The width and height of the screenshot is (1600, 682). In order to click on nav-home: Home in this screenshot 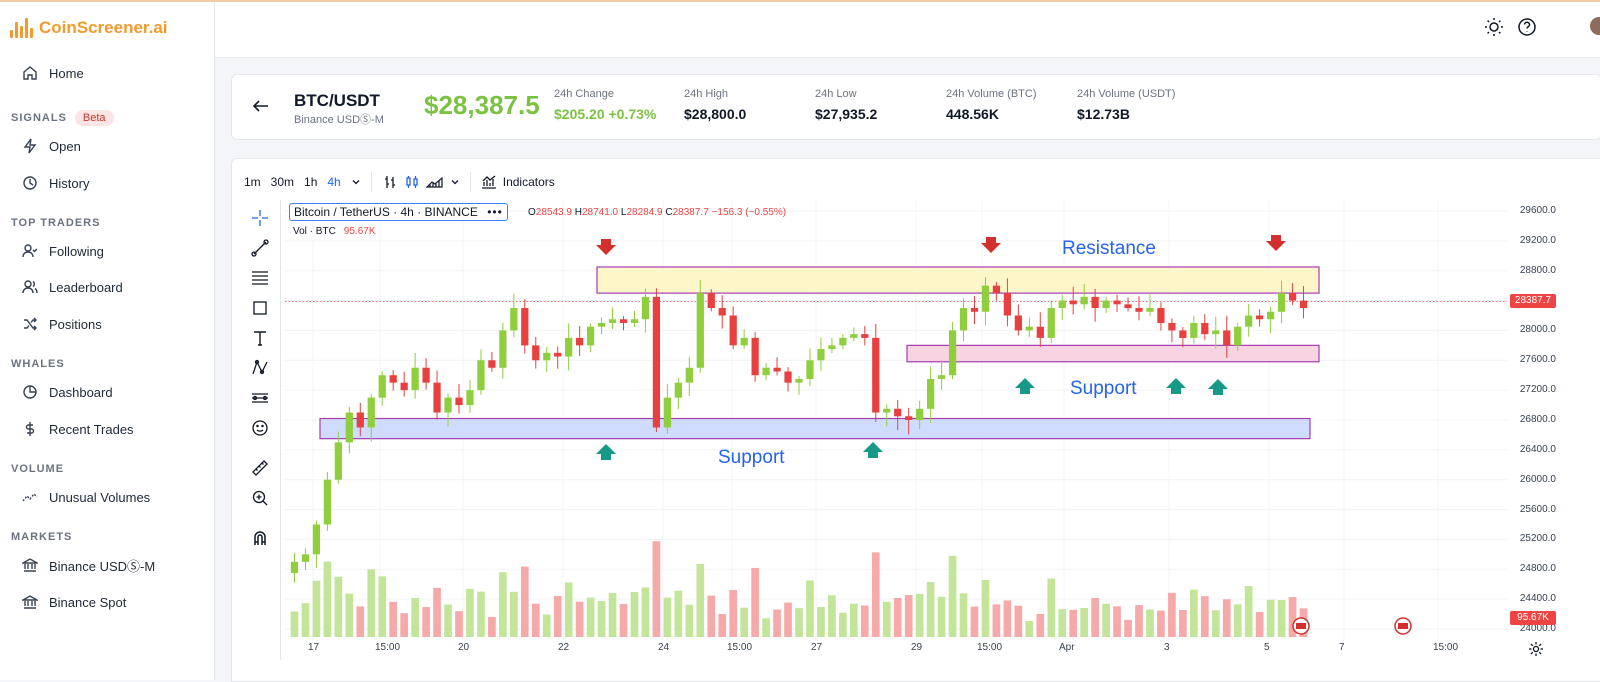, I will do `click(53, 73)`.